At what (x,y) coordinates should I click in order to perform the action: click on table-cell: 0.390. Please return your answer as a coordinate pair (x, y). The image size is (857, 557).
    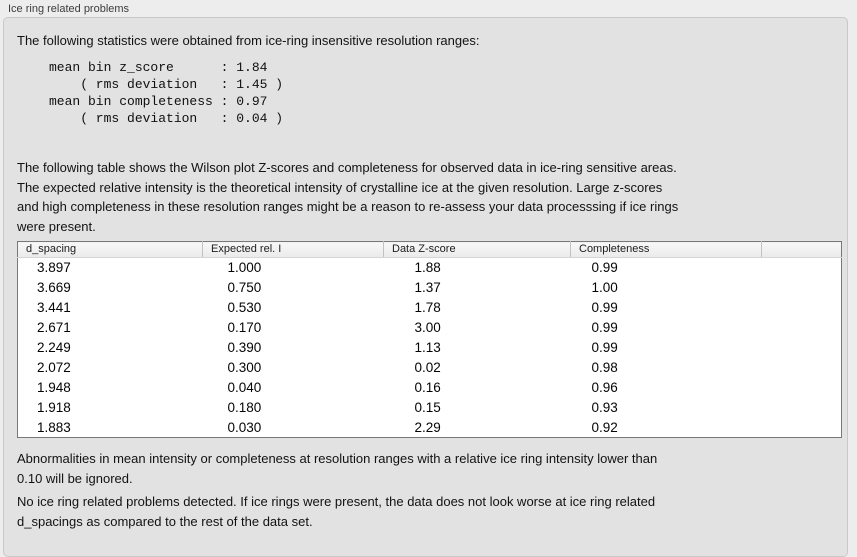
    Looking at the image, I should click on (244, 347).